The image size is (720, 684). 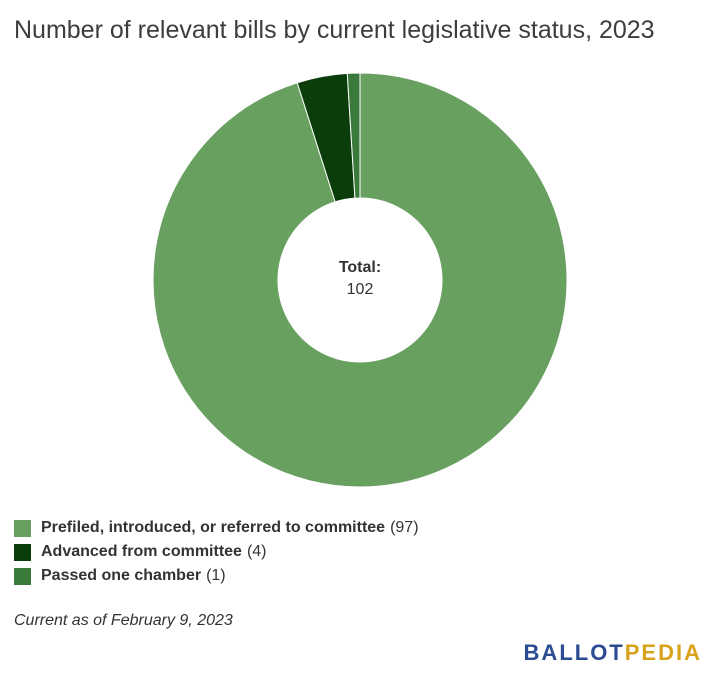 What do you see at coordinates (360, 267) in the screenshot?
I see `total-label: Total:` at bounding box center [360, 267].